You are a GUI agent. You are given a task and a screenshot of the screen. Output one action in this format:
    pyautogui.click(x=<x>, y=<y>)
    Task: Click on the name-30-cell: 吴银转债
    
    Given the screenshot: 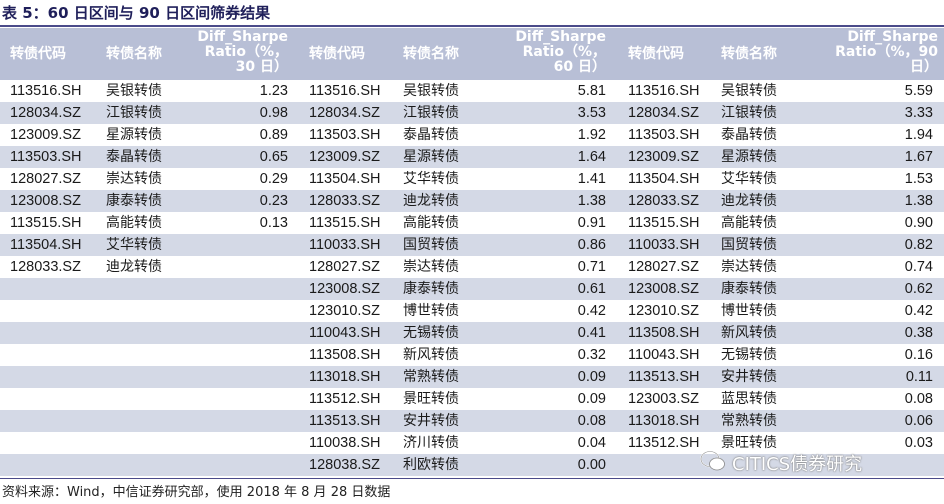 What is the action you would take?
    pyautogui.click(x=134, y=91)
    